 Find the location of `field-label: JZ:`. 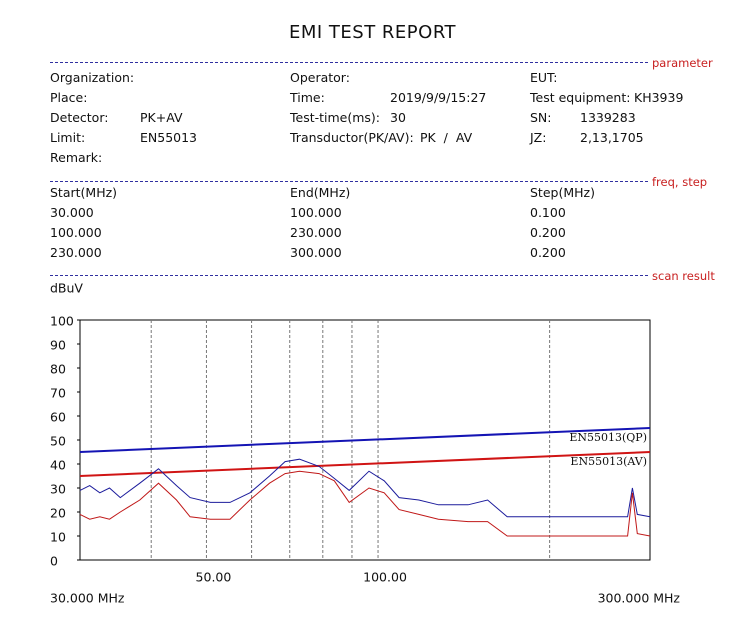

field-label: JZ: is located at coordinates (538, 137).